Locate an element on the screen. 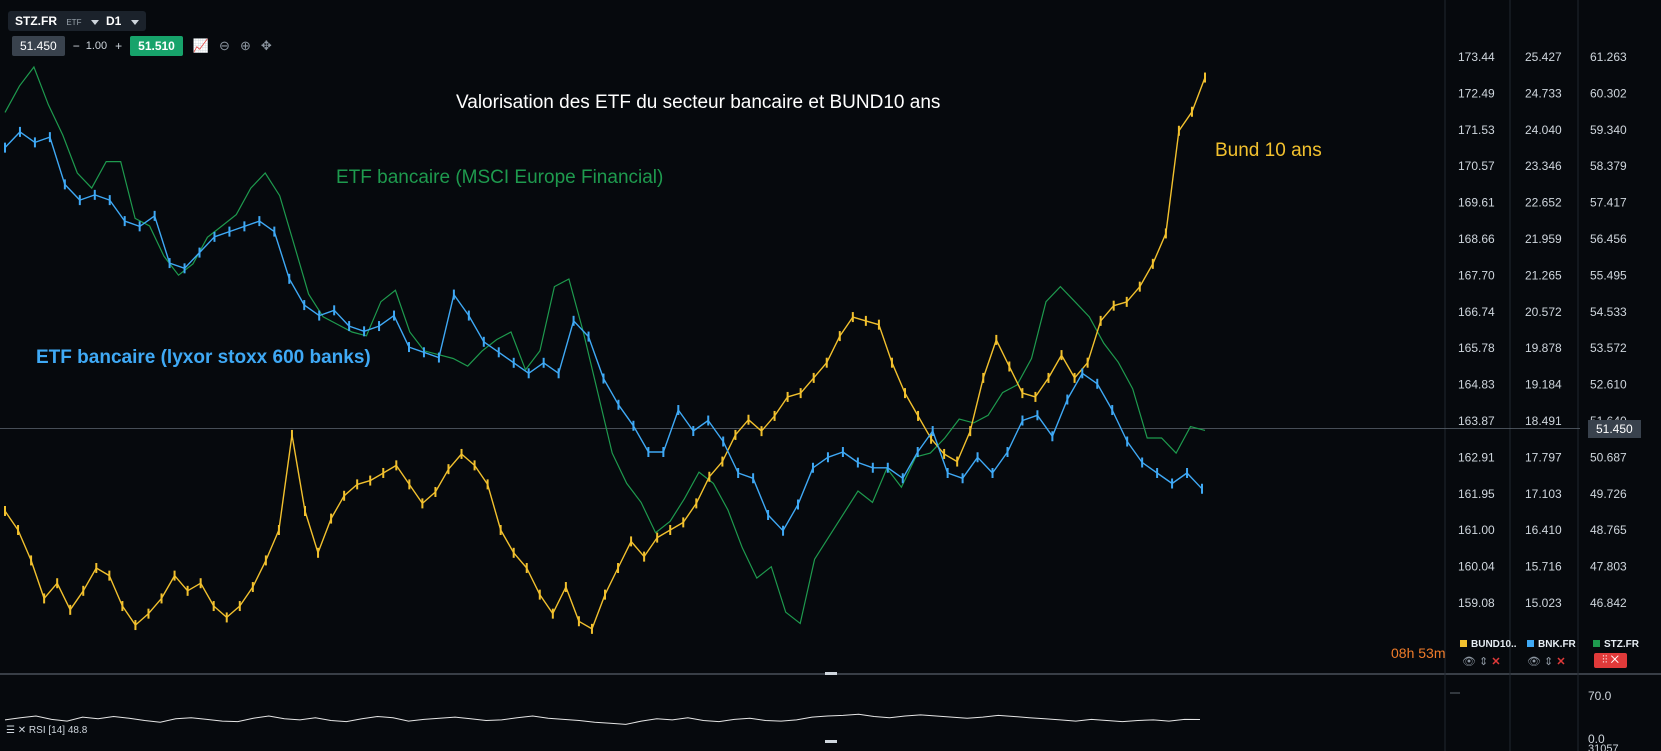 The height and width of the screenshot is (751, 1661). y-tick-label: 166.74 is located at coordinates (1476, 312).